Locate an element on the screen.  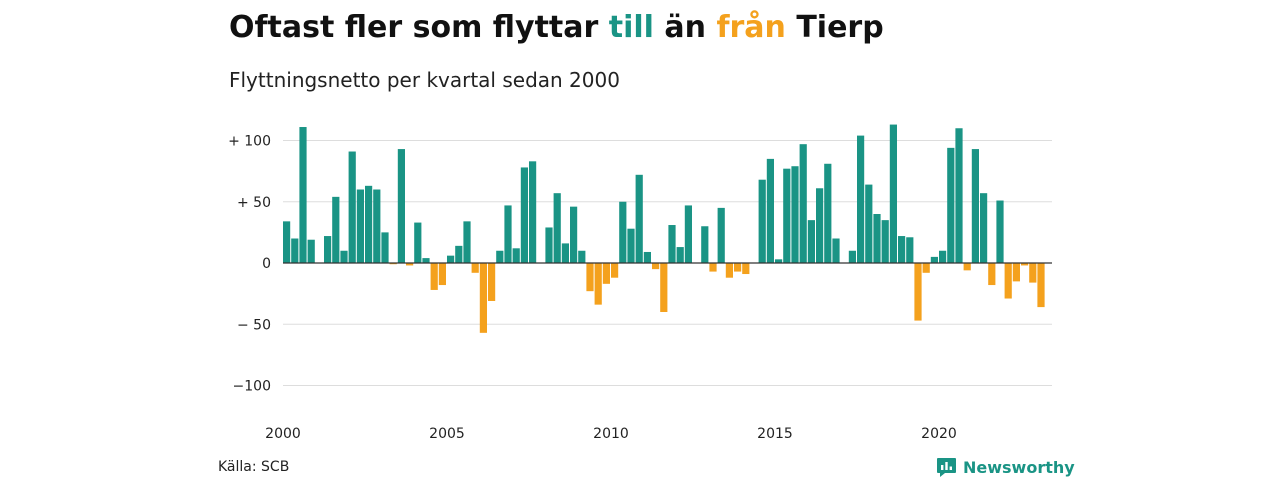
x-tick-label: 2010 is located at coordinates (611, 434).